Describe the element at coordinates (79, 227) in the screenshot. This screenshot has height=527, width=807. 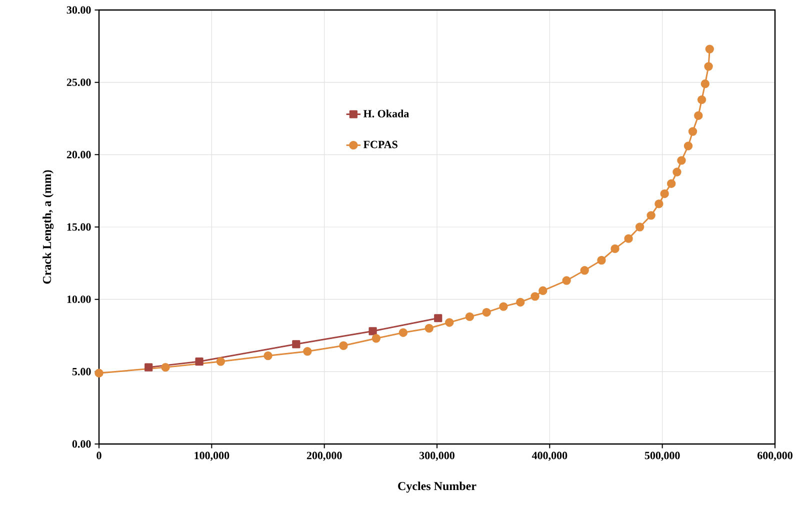
I see `y-tick-label: 15.00` at that location.